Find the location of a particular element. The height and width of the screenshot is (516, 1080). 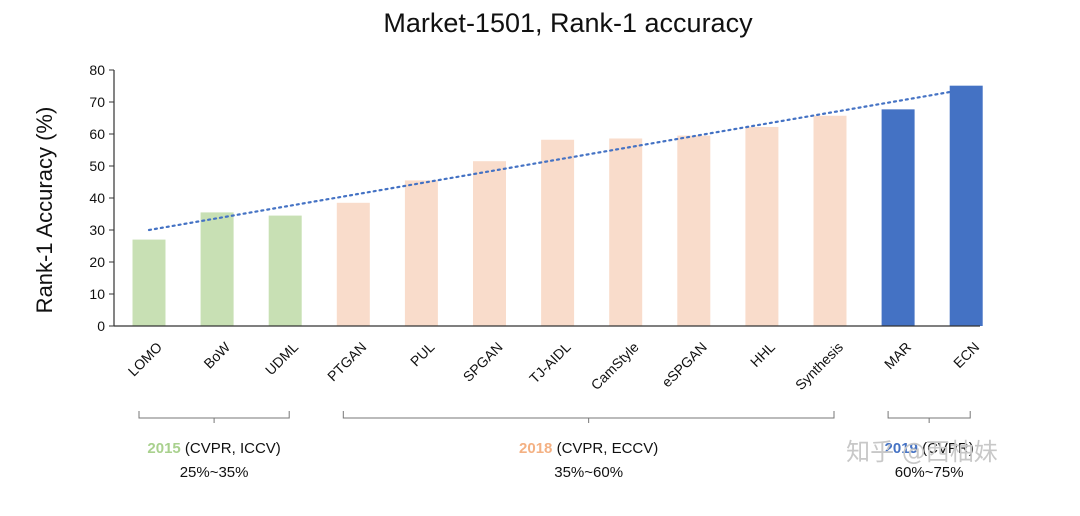

y-tick-label: 50 is located at coordinates (97, 166).